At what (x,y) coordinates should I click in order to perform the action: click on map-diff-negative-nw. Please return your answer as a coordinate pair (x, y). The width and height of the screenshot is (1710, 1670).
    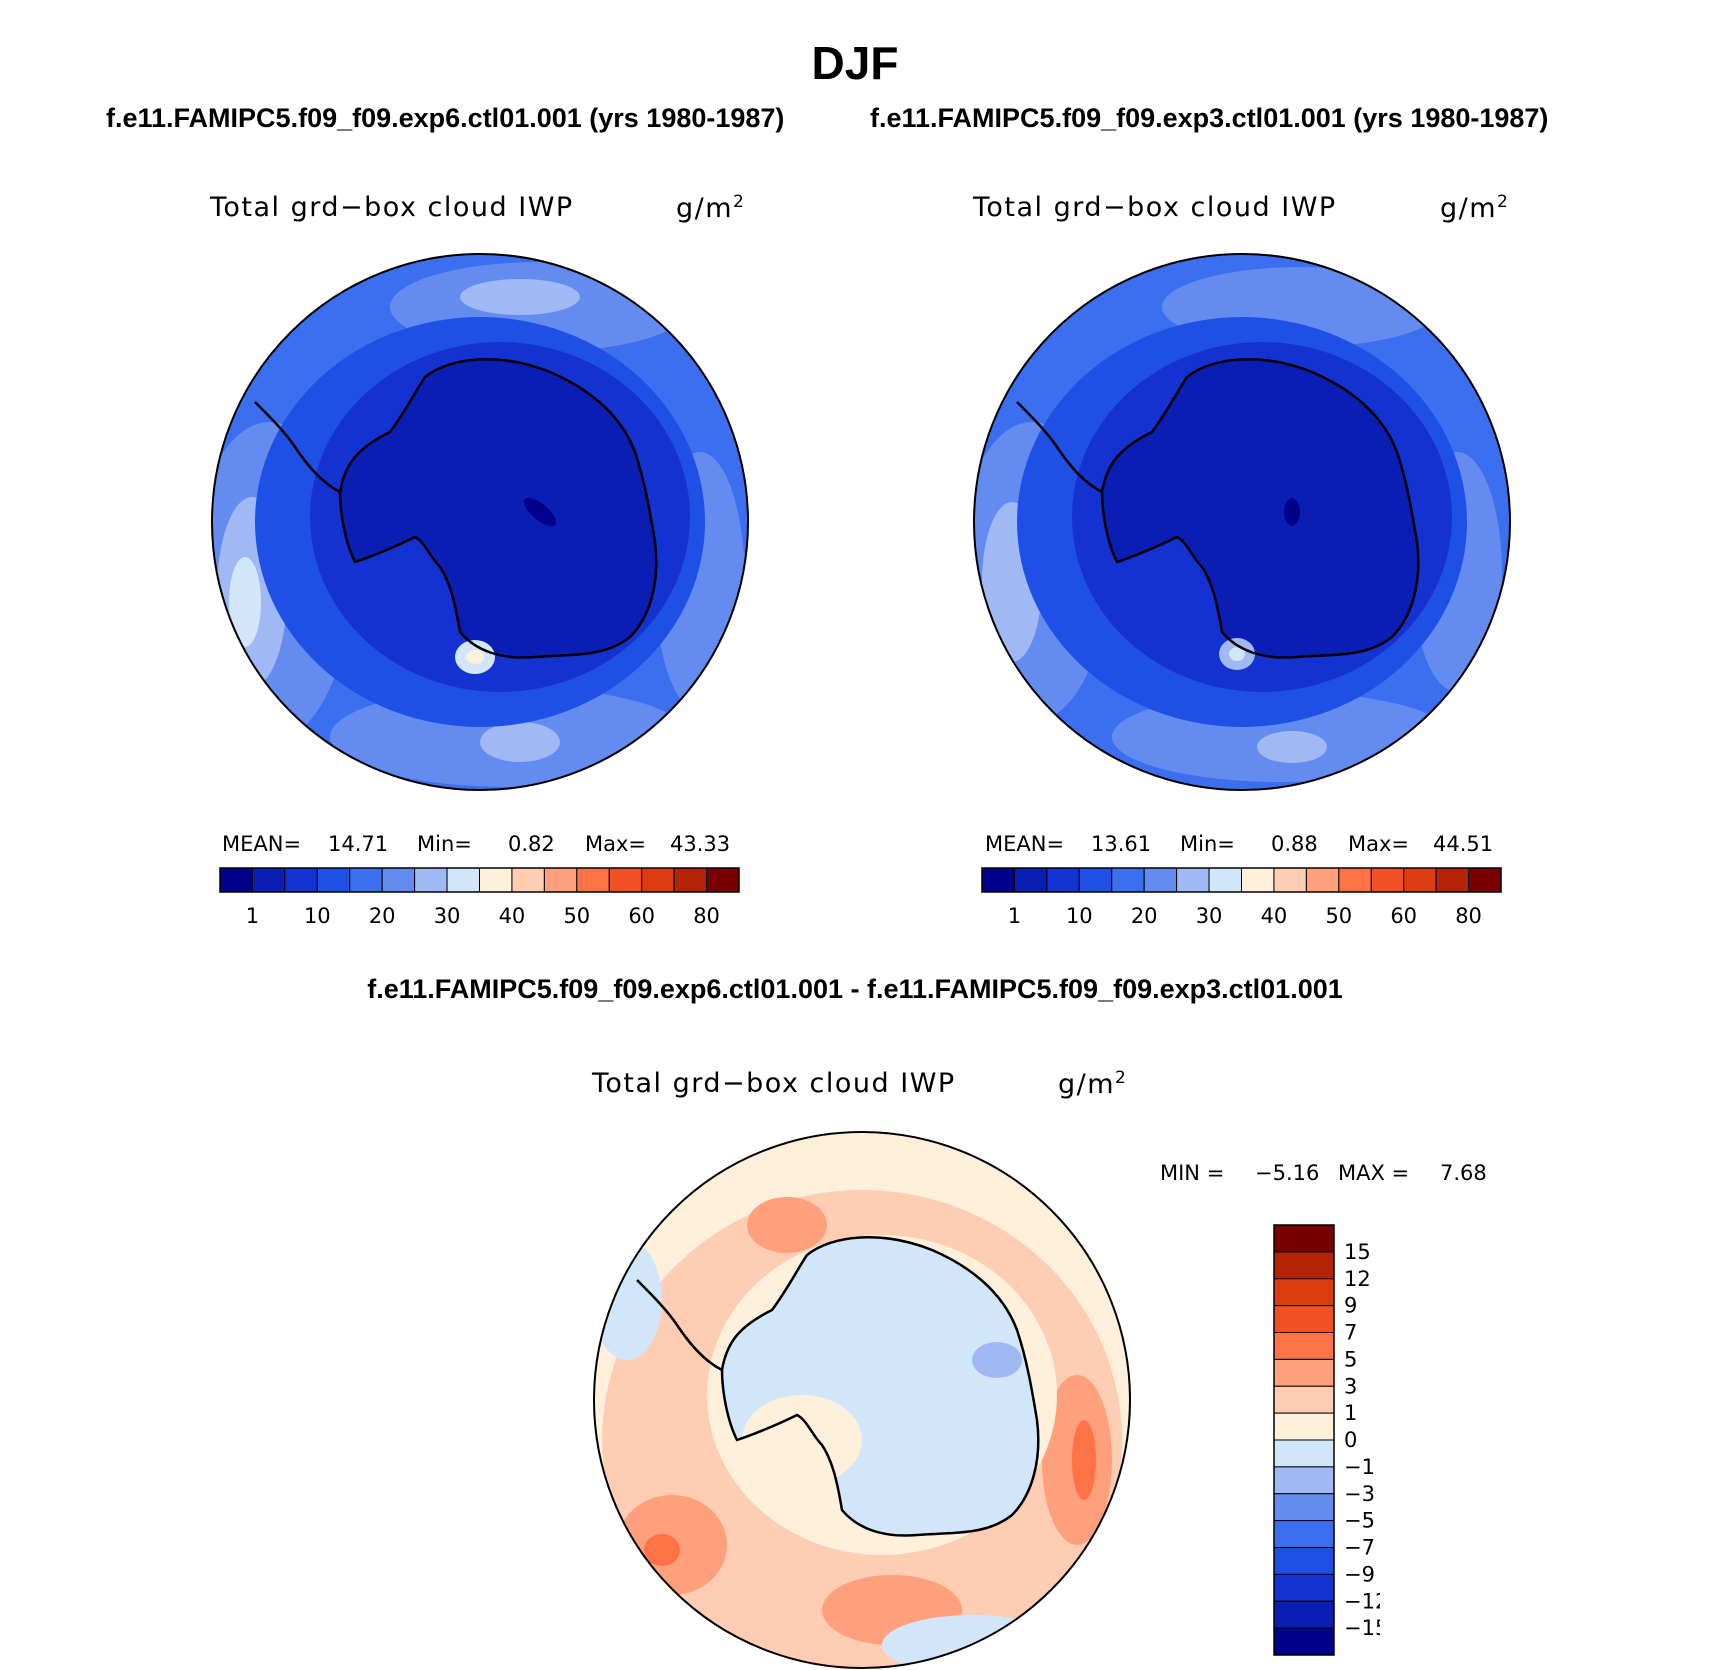
    Looking at the image, I should click on (628, 1300).